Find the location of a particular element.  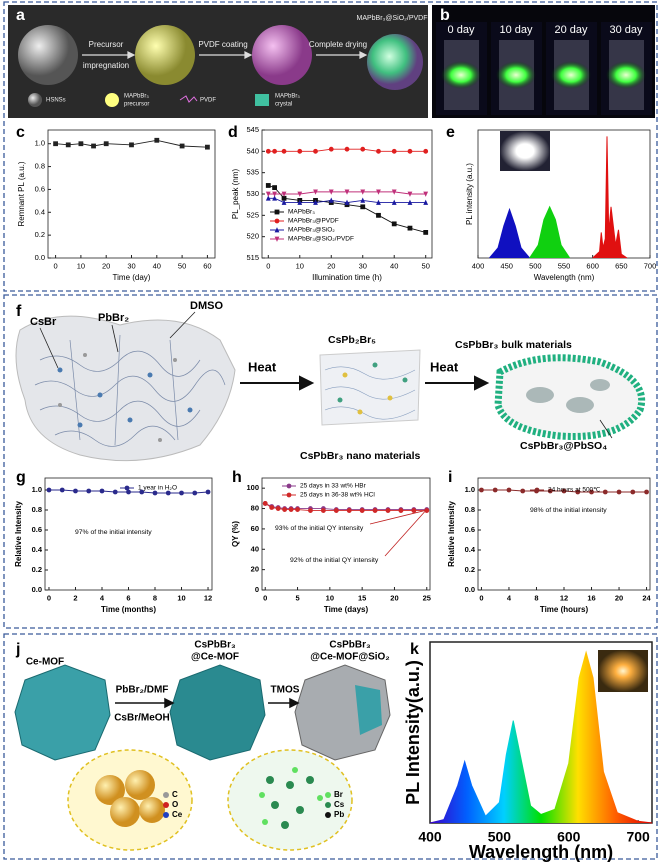

x-tick-label: 12 is located at coordinates (564, 597).